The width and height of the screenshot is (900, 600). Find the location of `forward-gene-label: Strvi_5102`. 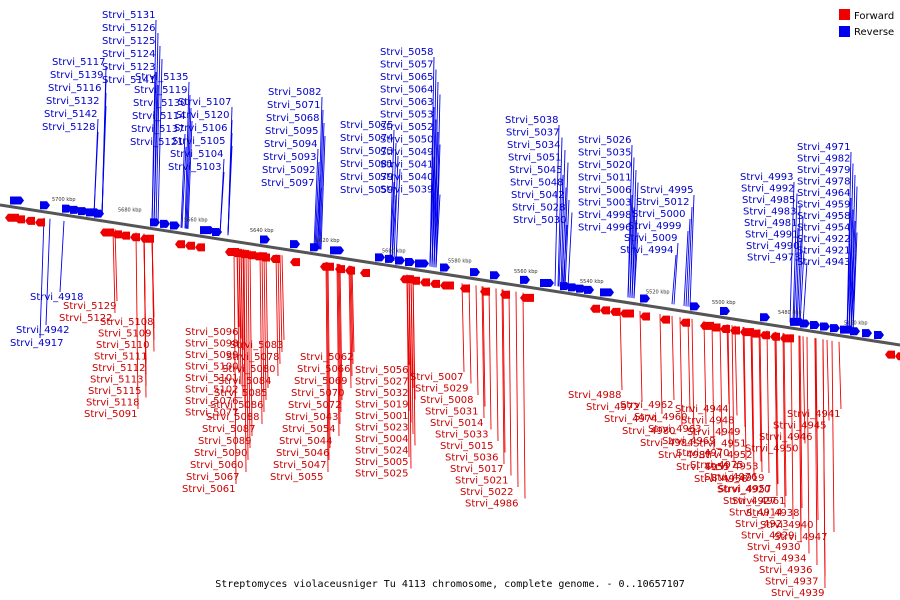

forward-gene-label: Strvi_5102 is located at coordinates (212, 390).